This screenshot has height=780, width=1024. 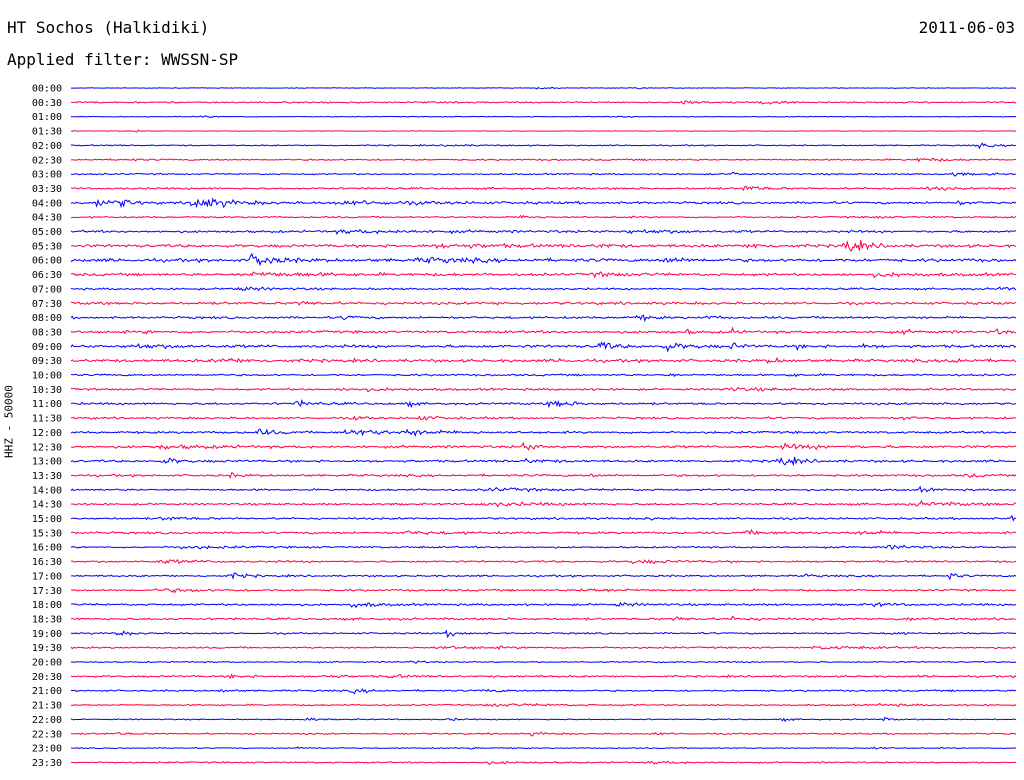 What do you see at coordinates (47, 648) in the screenshot?
I see `row-time-label: 19:30` at bounding box center [47, 648].